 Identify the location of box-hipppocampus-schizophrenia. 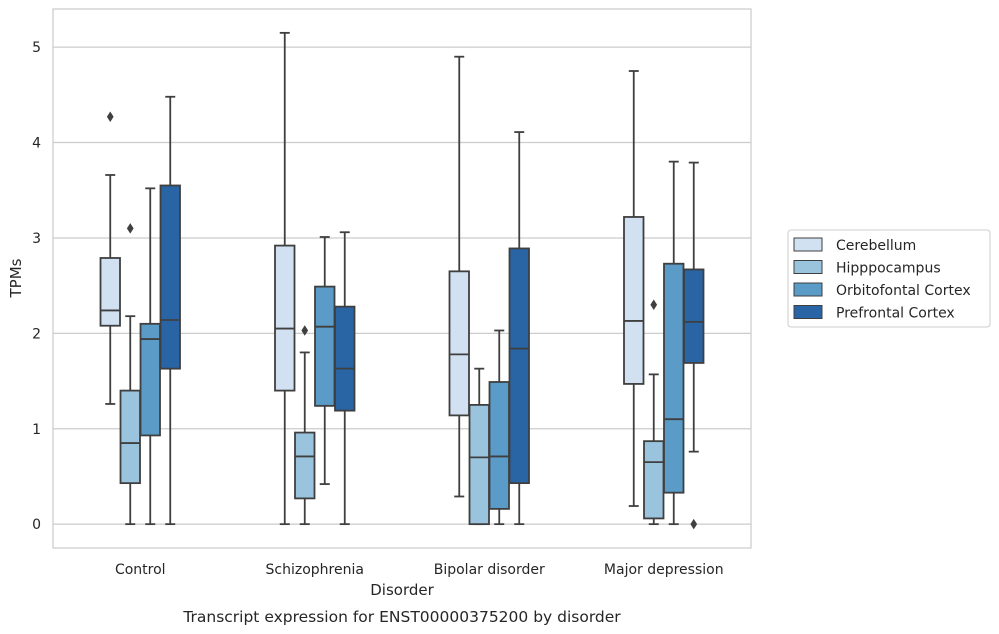
(305, 425).